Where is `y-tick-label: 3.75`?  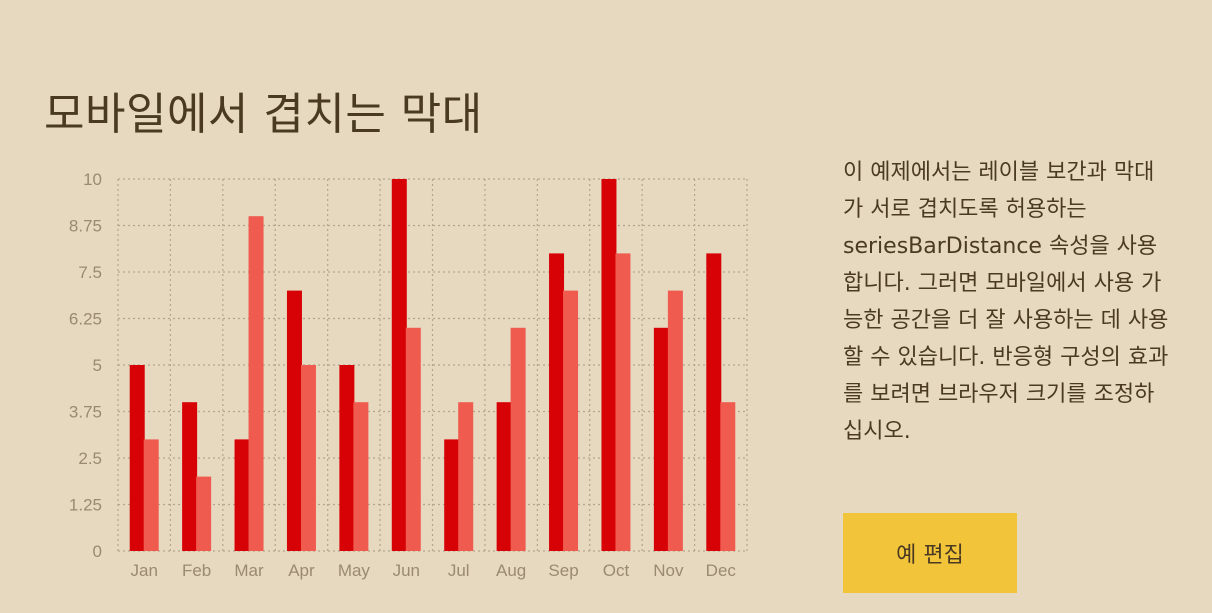 y-tick-label: 3.75 is located at coordinates (85, 412).